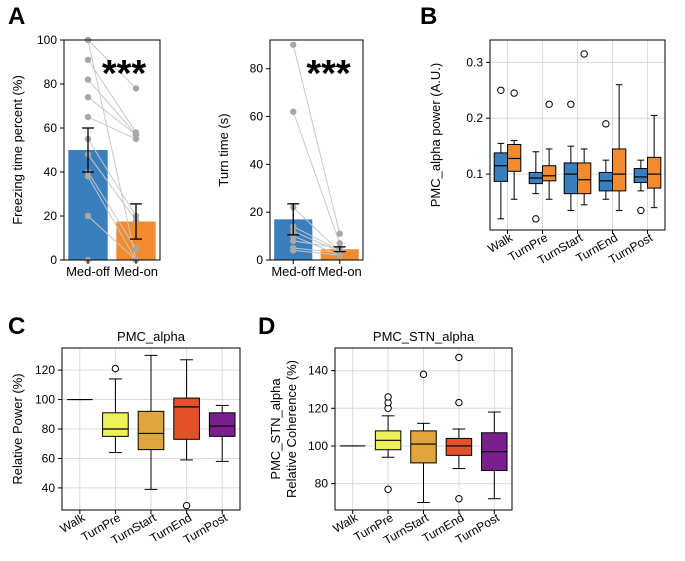 This screenshot has height=561, width=685. What do you see at coordinates (318, 408) in the screenshot?
I see `D-ytick-label: 120` at bounding box center [318, 408].